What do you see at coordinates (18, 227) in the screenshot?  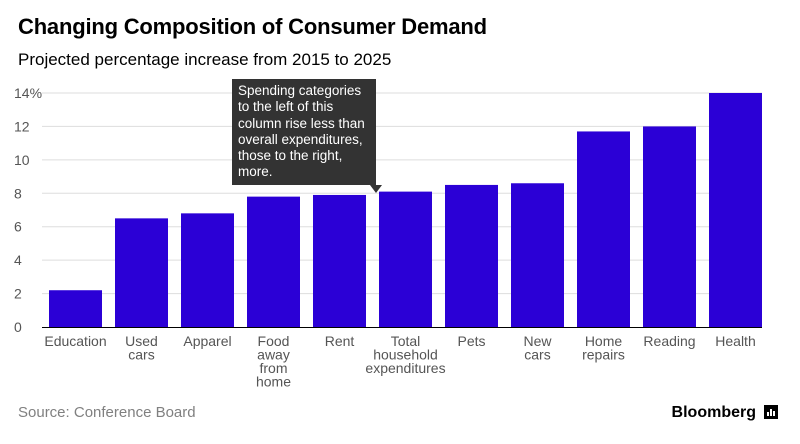 I see `y-tick-label: 6` at bounding box center [18, 227].